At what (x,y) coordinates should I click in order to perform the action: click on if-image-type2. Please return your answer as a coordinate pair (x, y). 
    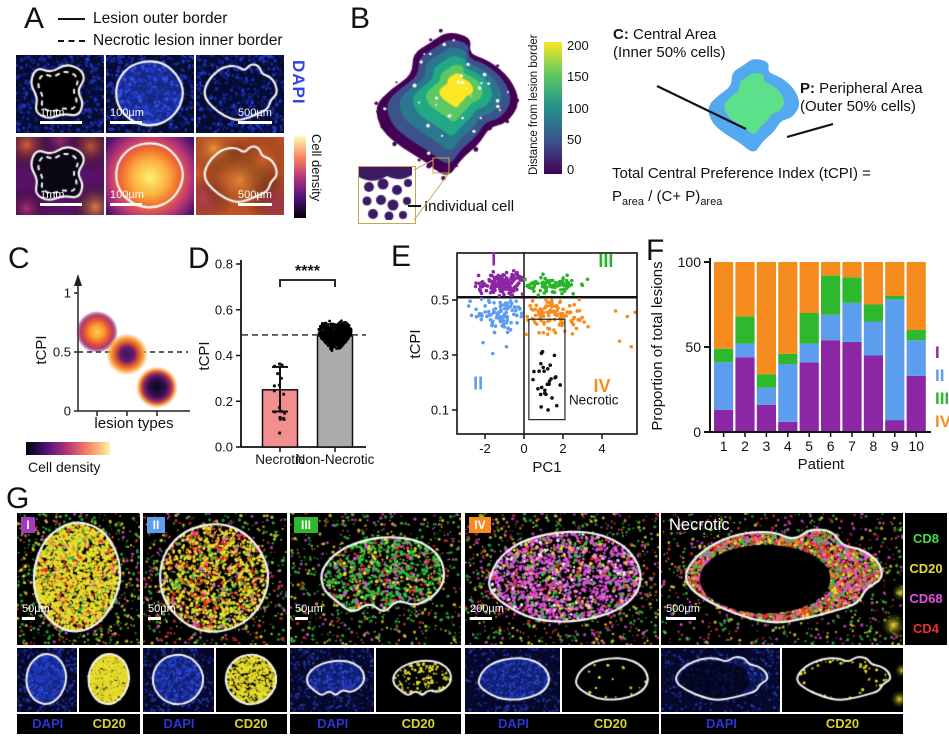
    Looking at the image, I should click on (215, 579).